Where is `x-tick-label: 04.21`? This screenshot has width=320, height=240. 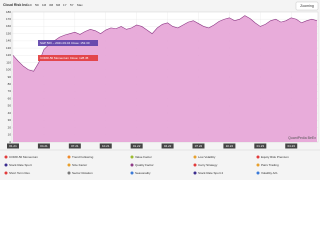 x-tick-label: 04.21 is located at coordinates (44, 146).